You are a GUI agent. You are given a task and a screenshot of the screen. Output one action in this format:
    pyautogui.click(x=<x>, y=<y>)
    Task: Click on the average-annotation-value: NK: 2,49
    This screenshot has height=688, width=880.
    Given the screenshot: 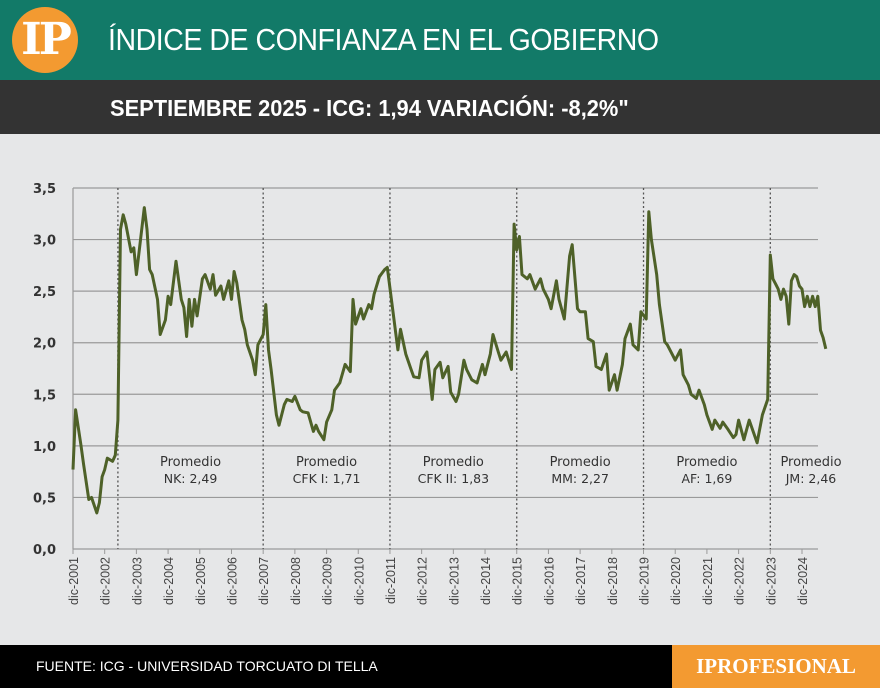 What is the action you would take?
    pyautogui.click(x=191, y=478)
    